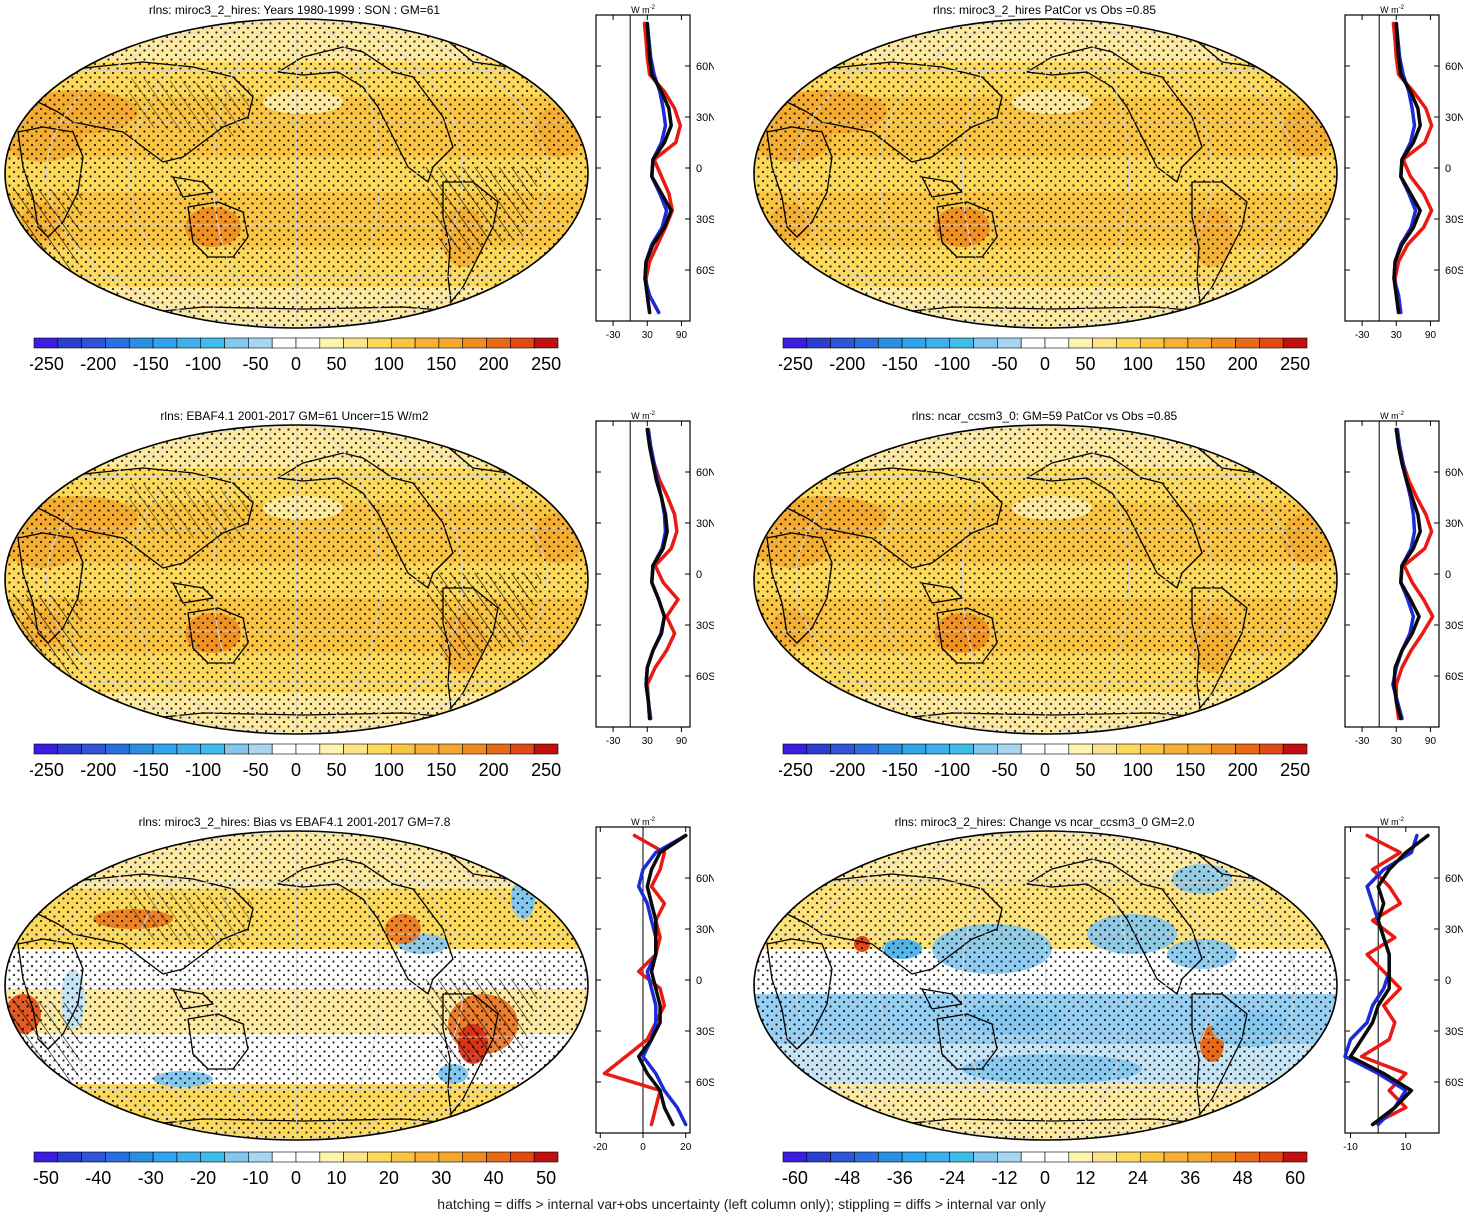 Image resolution: width=1483 pixels, height=1215 pixels. What do you see at coordinates (1085, 1178) in the screenshot?
I see `colorbar-tick-label: 12` at bounding box center [1085, 1178].